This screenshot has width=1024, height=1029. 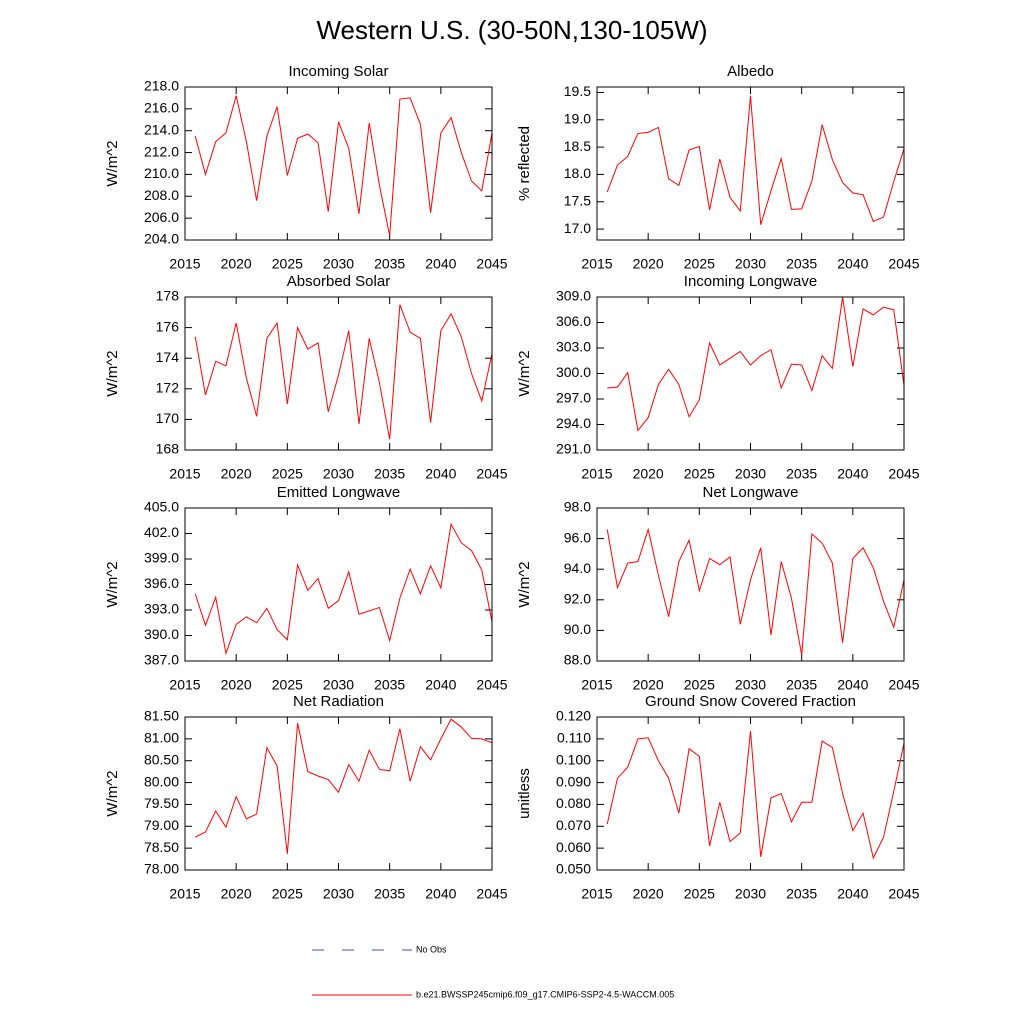 What do you see at coordinates (161, 634) in the screenshot?
I see `y-tick-label: 390.0` at bounding box center [161, 634].